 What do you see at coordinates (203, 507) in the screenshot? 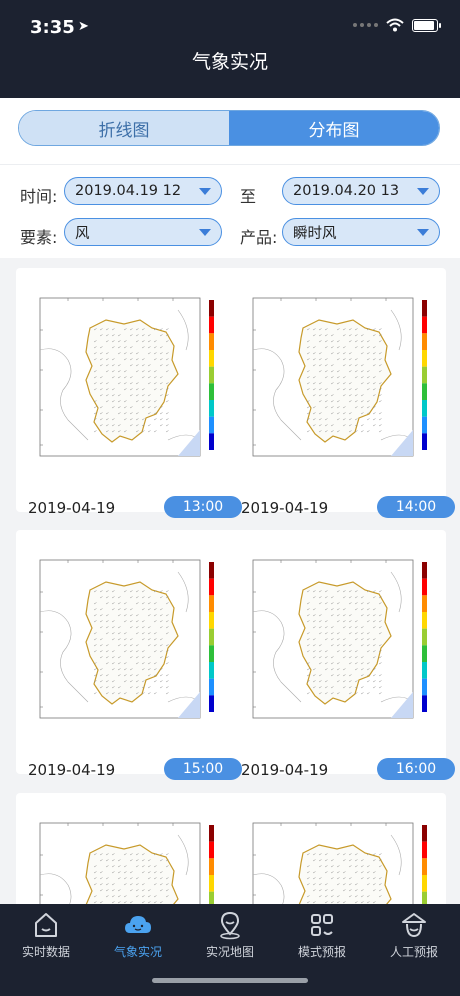
I see `map-time-badge: 13:00` at bounding box center [203, 507].